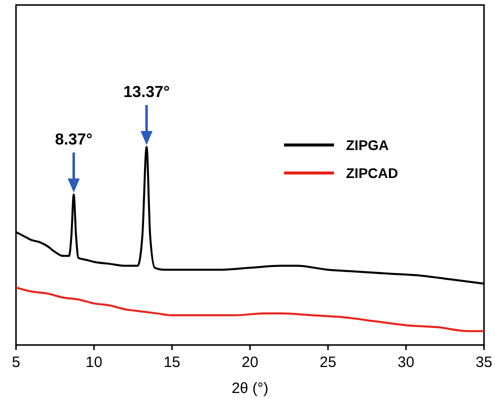 The height and width of the screenshot is (407, 495). What do you see at coordinates (372, 173) in the screenshot?
I see `legend-label: ZIPCAD` at bounding box center [372, 173].